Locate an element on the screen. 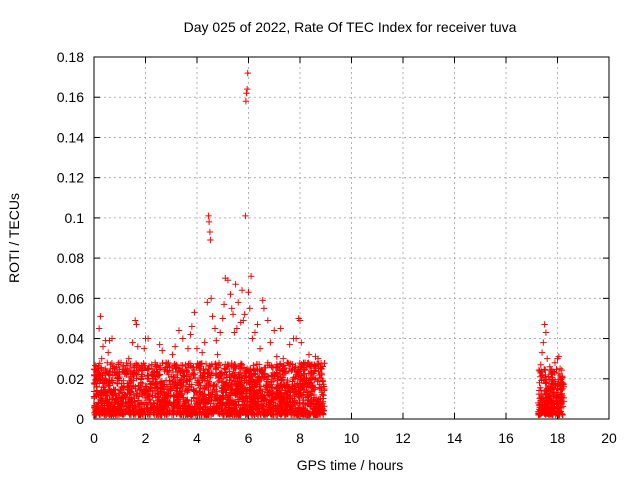 This screenshot has width=640, height=480. y-tick-label: 0.14 is located at coordinates (70, 137).